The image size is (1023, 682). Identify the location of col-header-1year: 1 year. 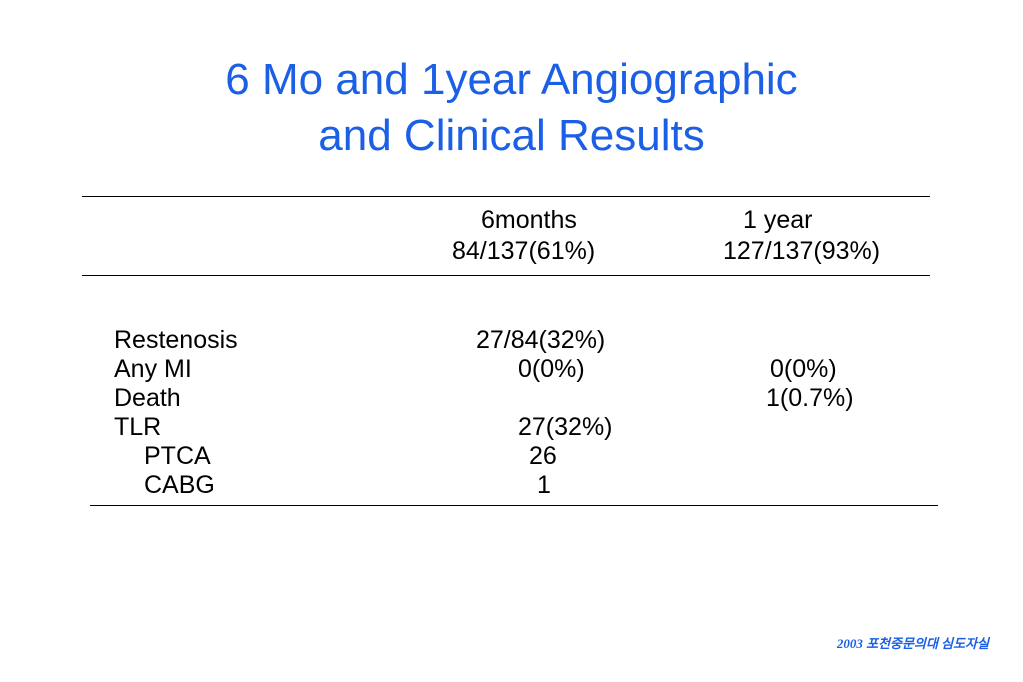
(778, 220).